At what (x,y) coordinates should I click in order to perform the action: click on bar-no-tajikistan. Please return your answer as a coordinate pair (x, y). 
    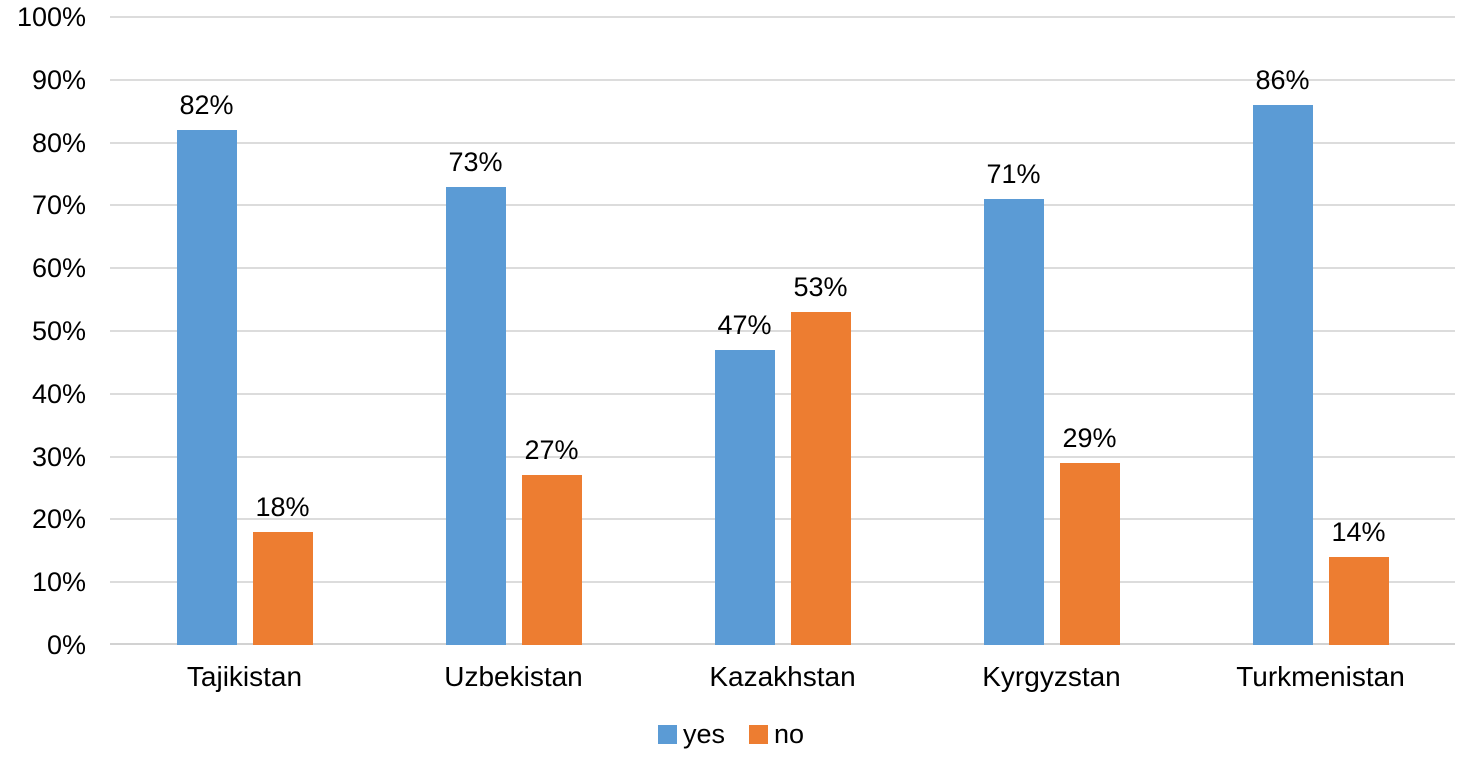
    Looking at the image, I should click on (282, 588).